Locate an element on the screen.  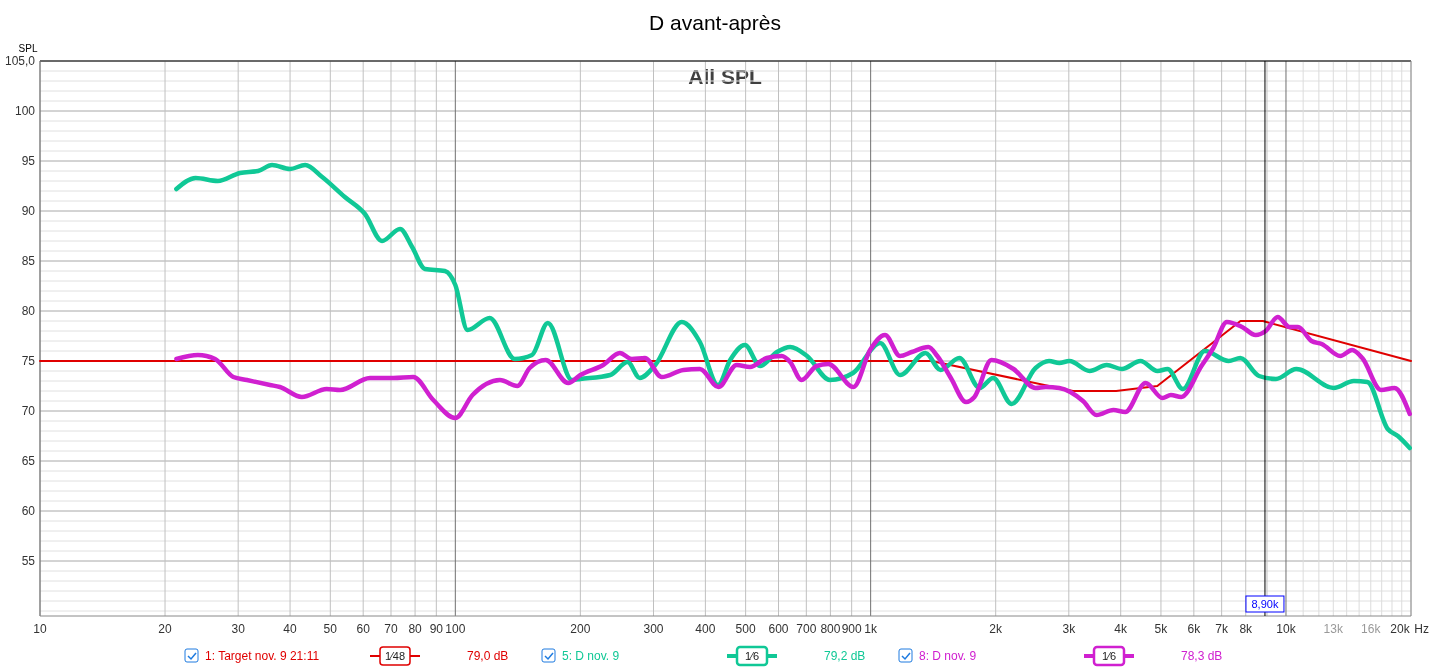
x-tick-label: 3k is located at coordinates (1069, 629).